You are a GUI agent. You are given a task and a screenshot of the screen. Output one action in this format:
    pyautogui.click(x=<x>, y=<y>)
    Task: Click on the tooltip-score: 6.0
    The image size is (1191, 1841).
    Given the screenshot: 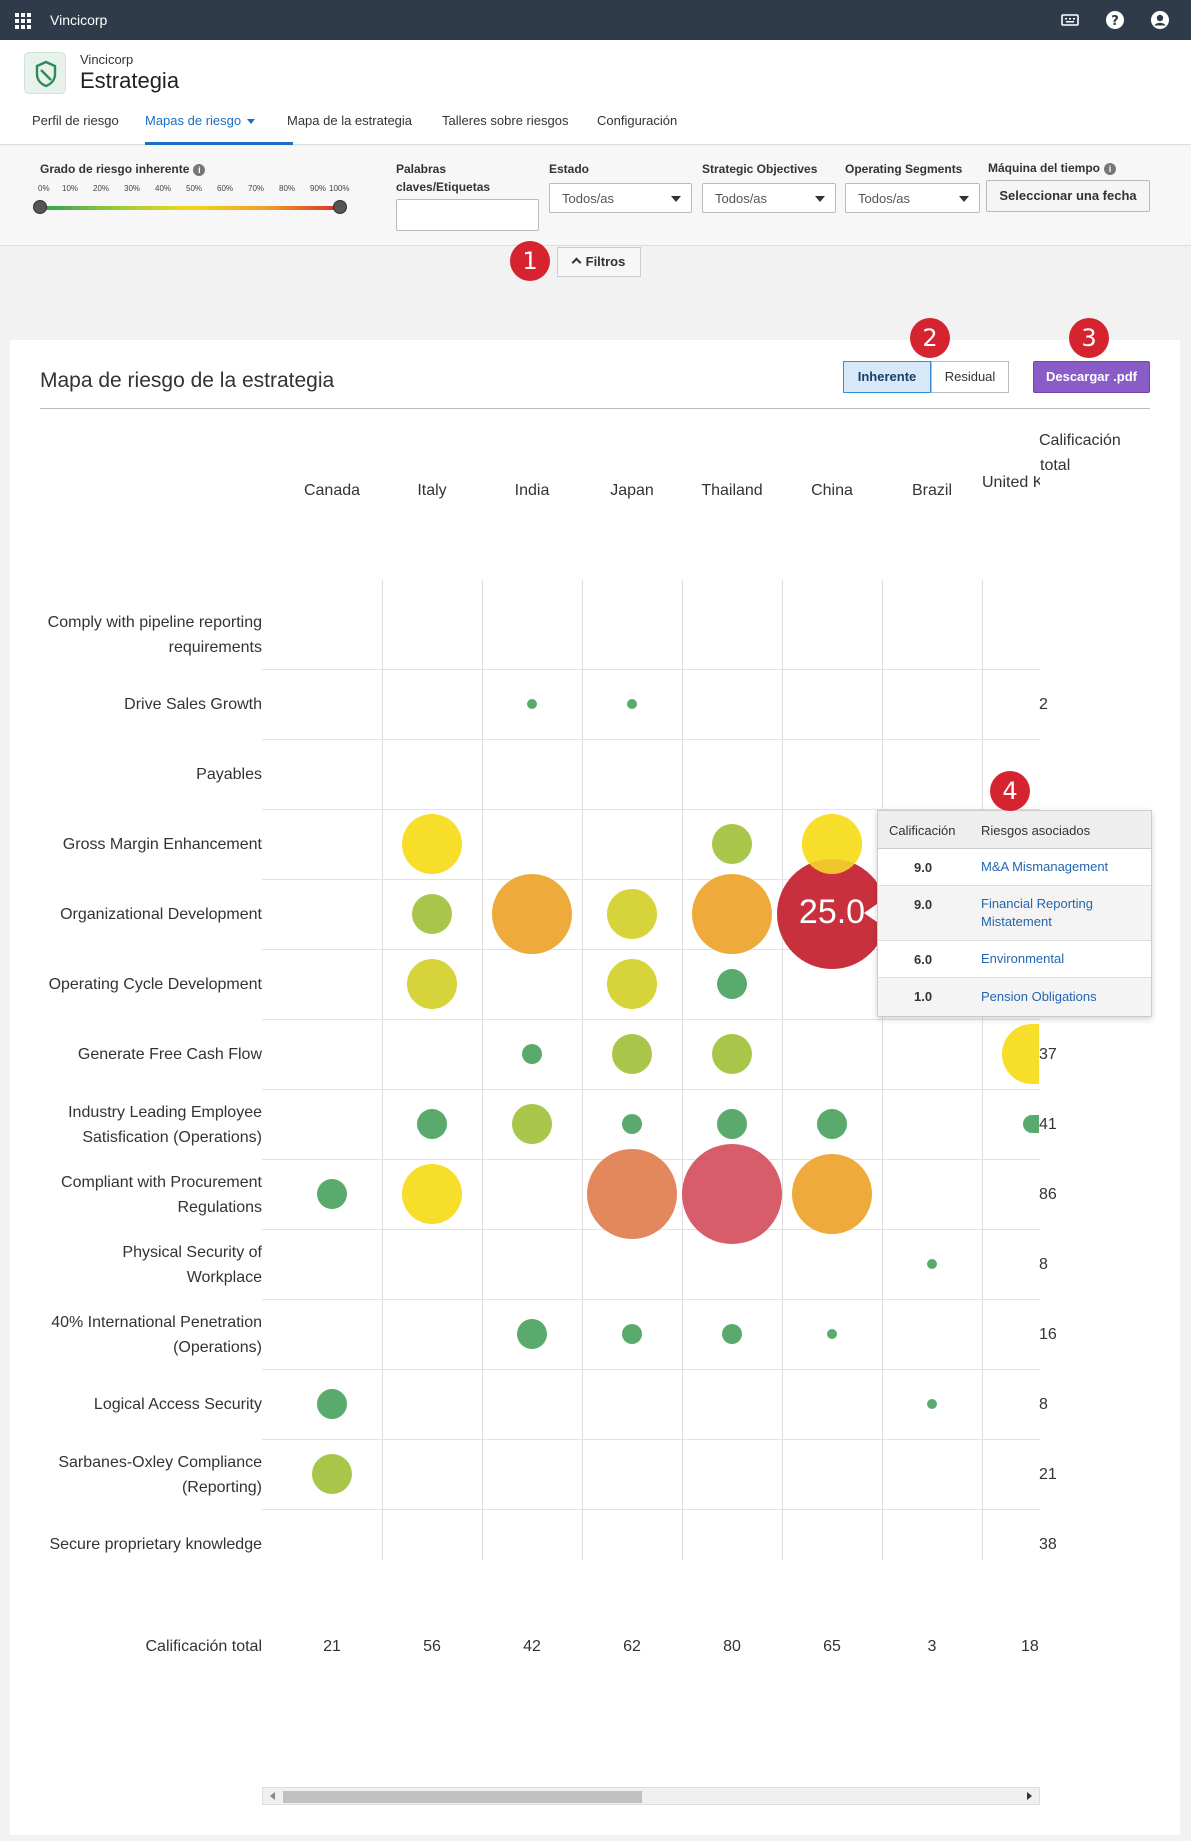 What is the action you would take?
    pyautogui.click(x=923, y=959)
    